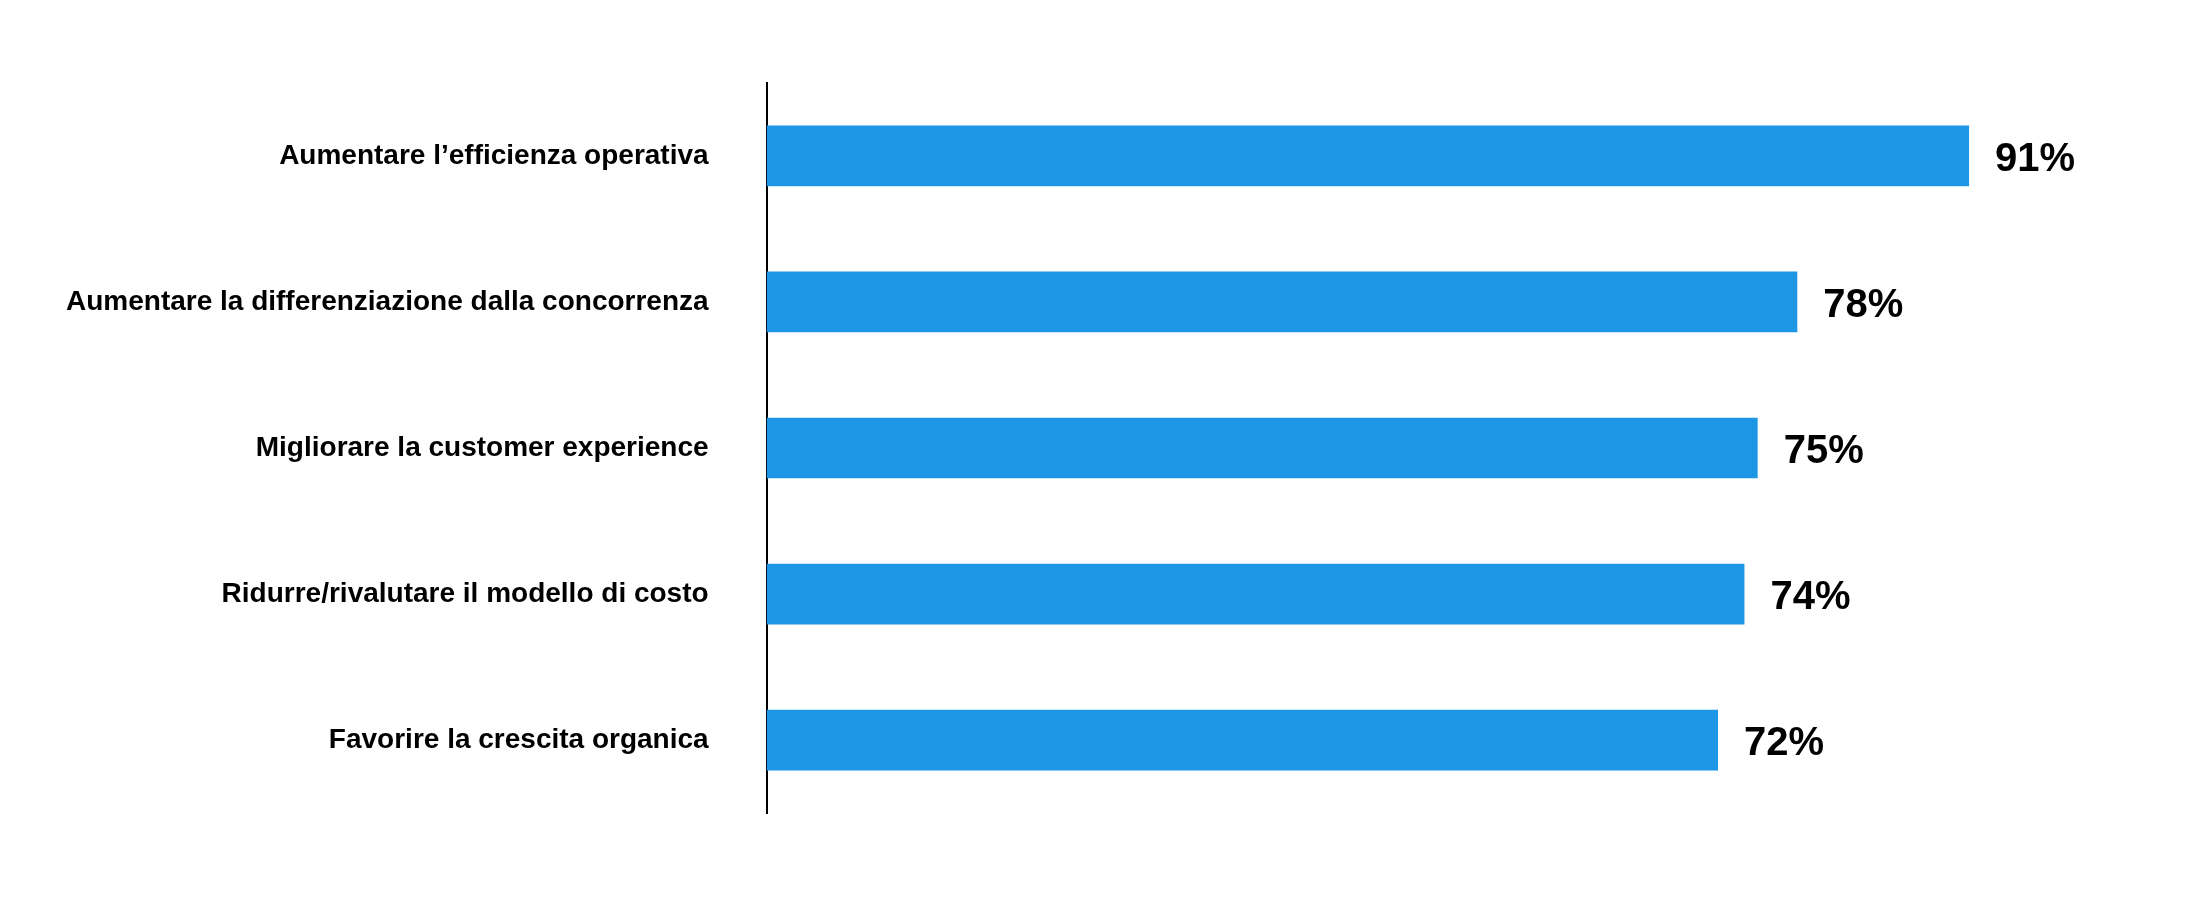 The image size is (2209, 901). Describe the element at coordinates (1863, 302) in the screenshot. I see `data-label: 78%` at that location.